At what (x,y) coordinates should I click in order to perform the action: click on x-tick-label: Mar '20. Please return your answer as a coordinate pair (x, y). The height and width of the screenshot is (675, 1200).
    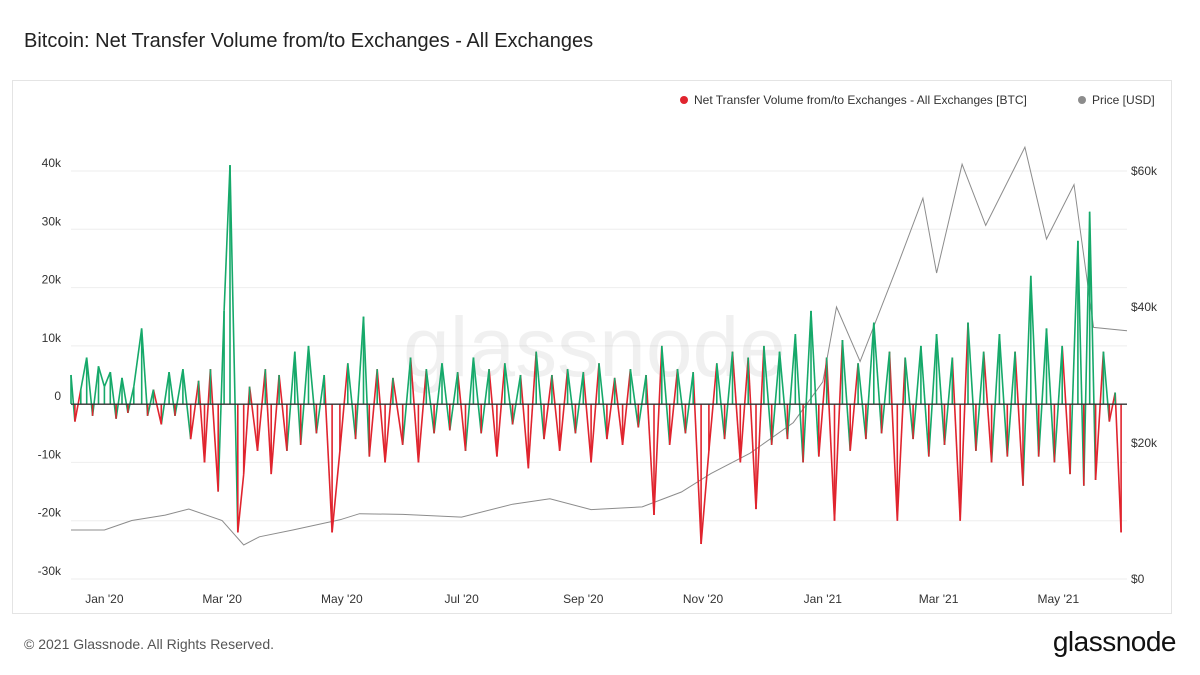
    Looking at the image, I should click on (222, 599).